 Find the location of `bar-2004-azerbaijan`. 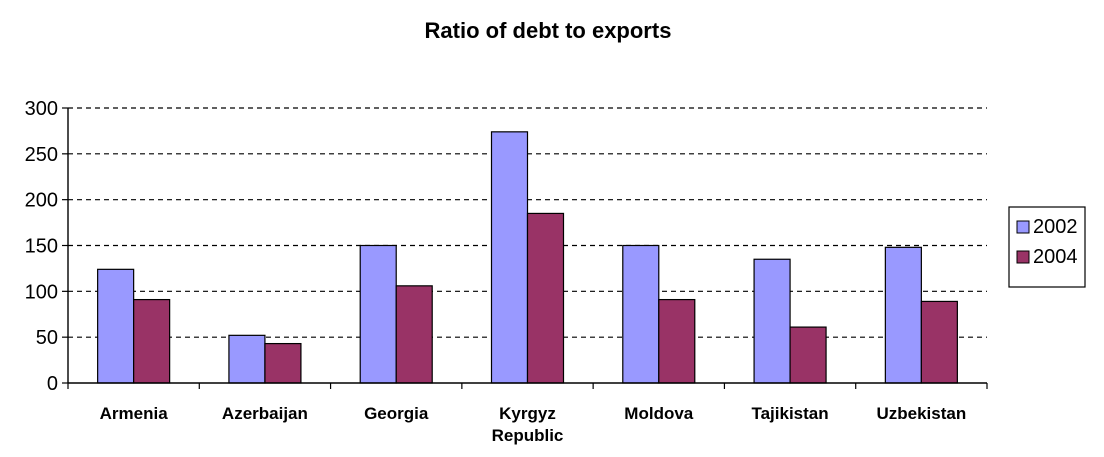

bar-2004-azerbaijan is located at coordinates (283, 363).